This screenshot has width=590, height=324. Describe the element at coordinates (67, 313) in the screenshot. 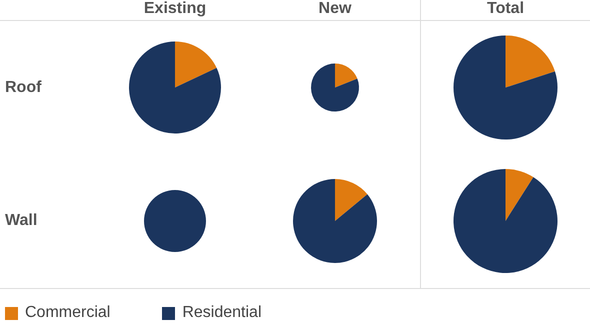

I see `legend-label: Commercial` at that location.